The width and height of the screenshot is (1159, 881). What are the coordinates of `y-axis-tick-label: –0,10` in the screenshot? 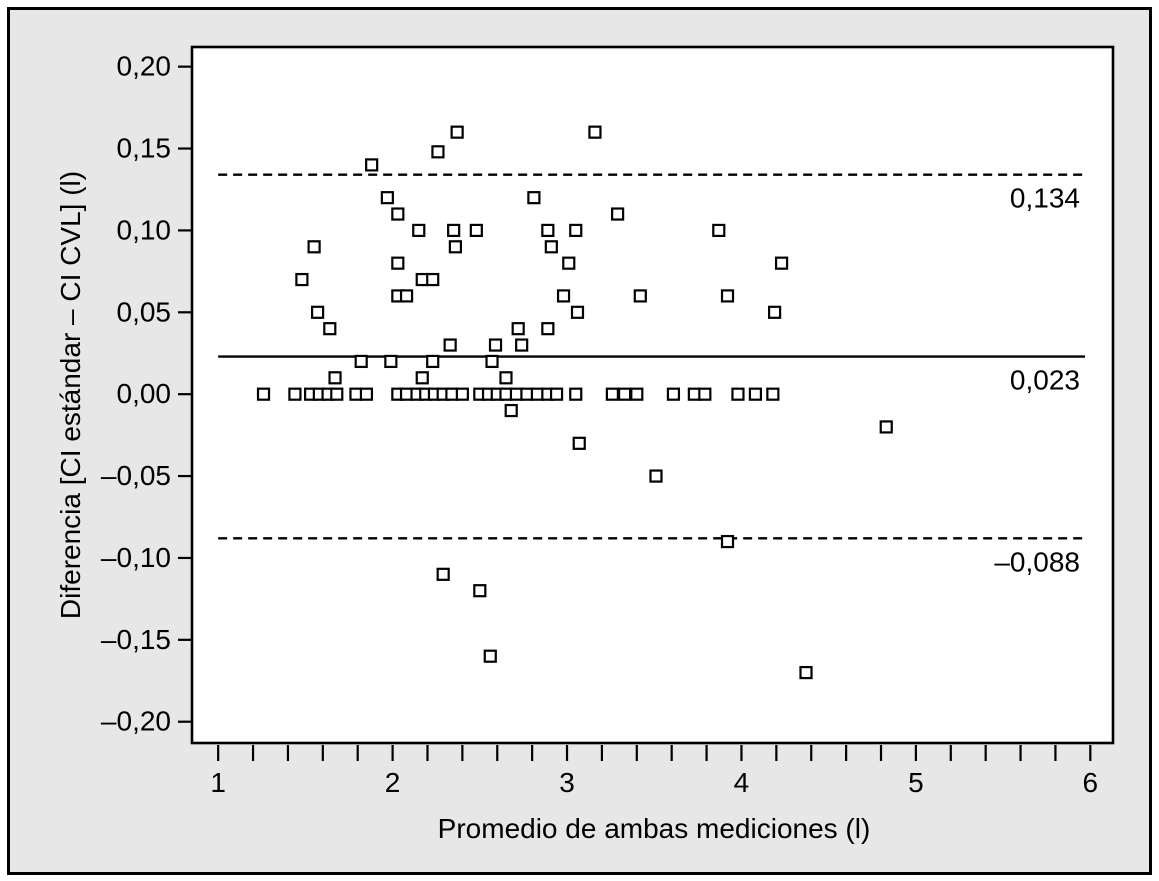 It's located at (136, 557).